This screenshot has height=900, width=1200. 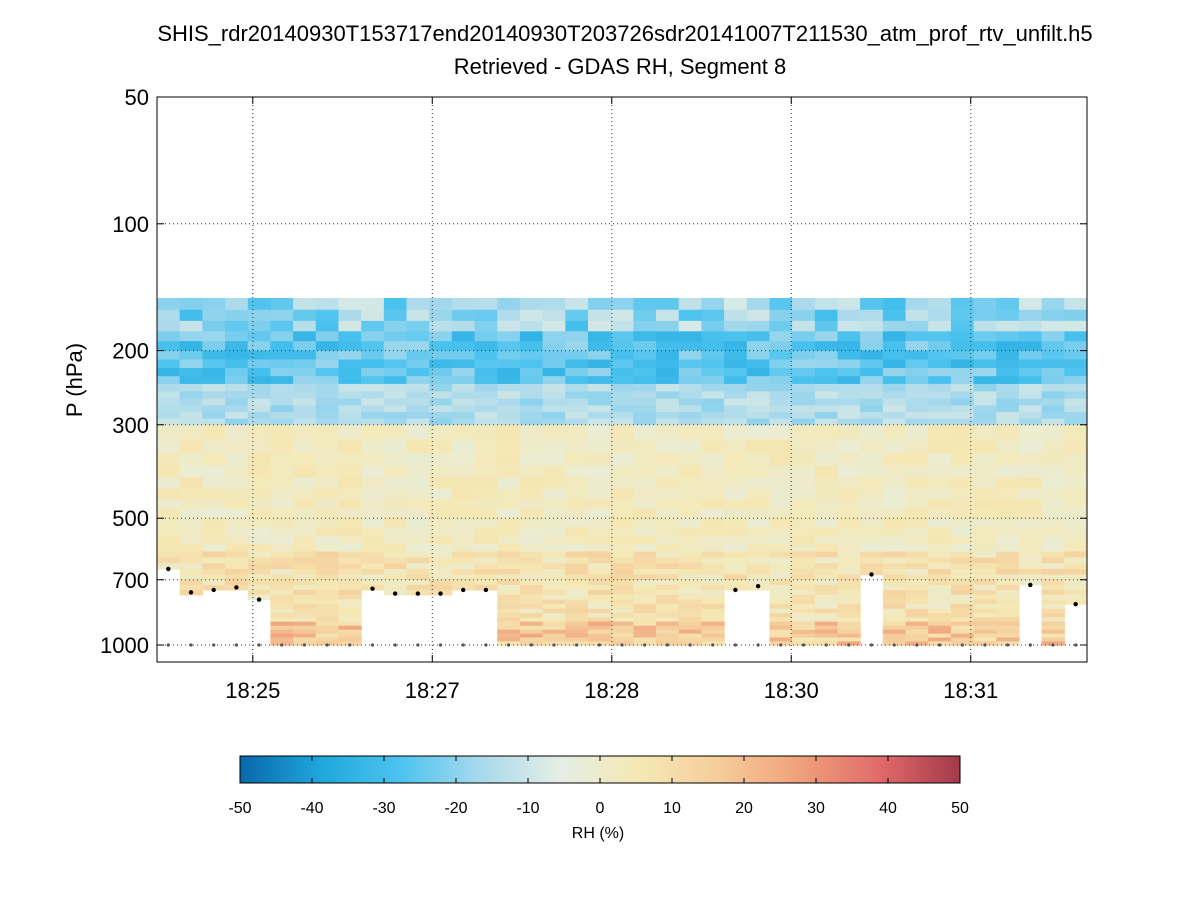 What do you see at coordinates (130, 580) in the screenshot?
I see `y-tick-label: 700` at bounding box center [130, 580].